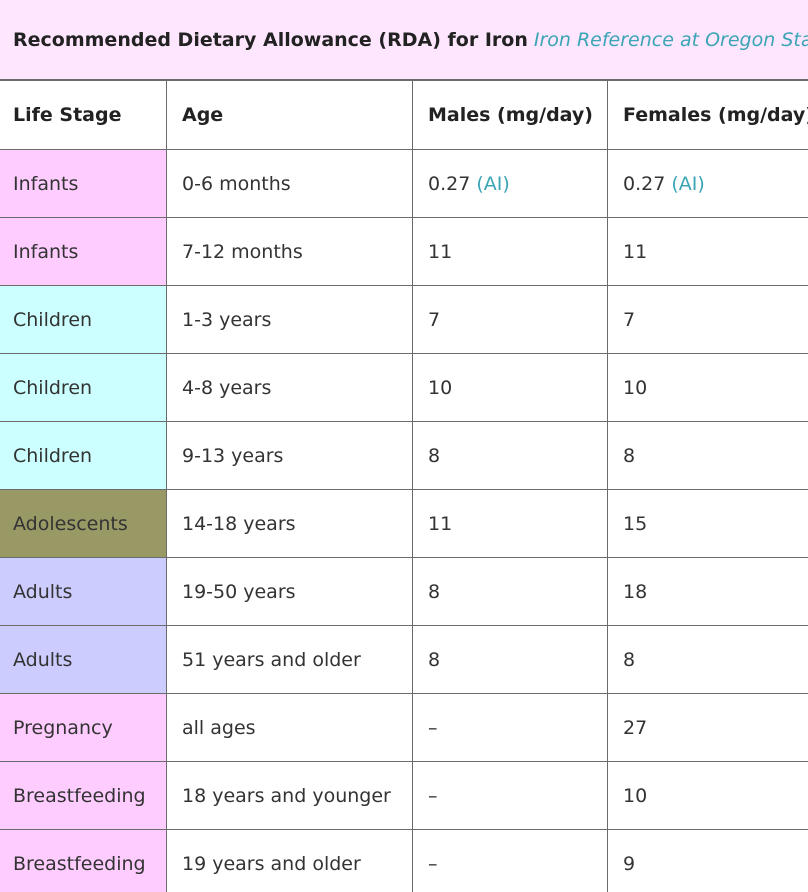  I want to click on age-cell: 51 years and older, so click(289, 659).